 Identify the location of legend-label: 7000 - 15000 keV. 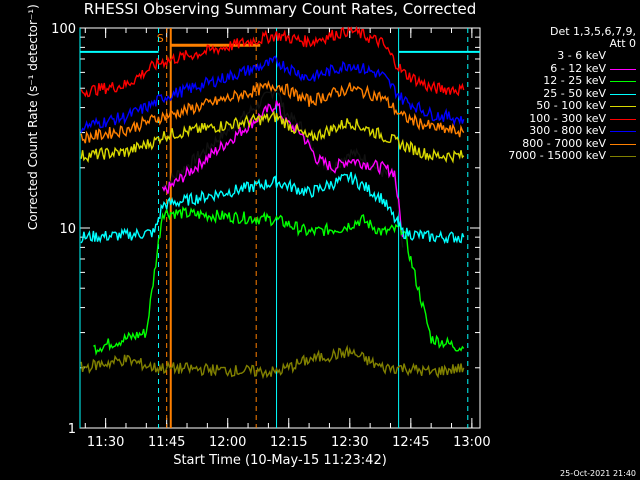
(557, 155).